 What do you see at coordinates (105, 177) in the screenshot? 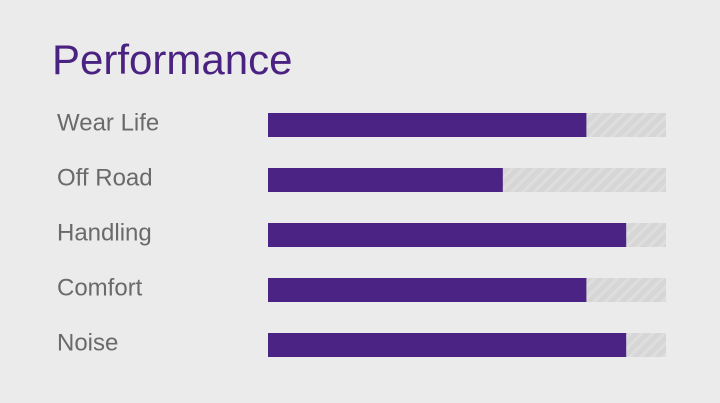
I see `category-label: Off Road` at bounding box center [105, 177].